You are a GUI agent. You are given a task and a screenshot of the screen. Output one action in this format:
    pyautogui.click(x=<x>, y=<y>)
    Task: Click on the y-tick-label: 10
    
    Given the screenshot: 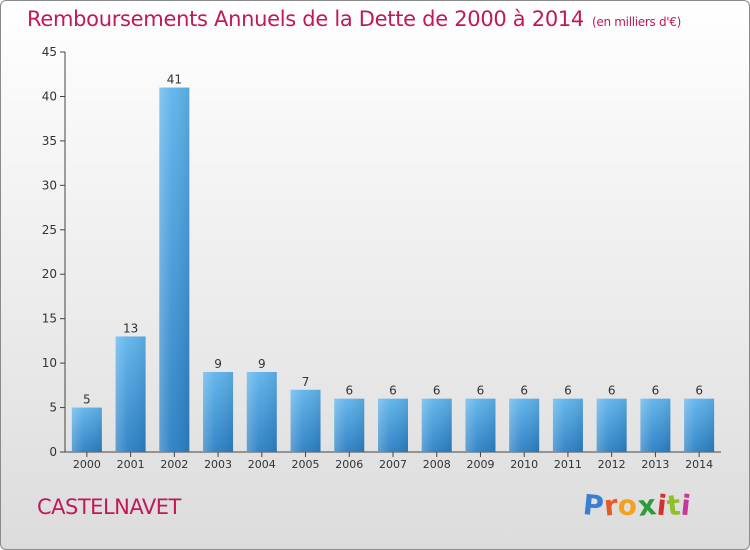 What is the action you would take?
    pyautogui.click(x=49, y=363)
    